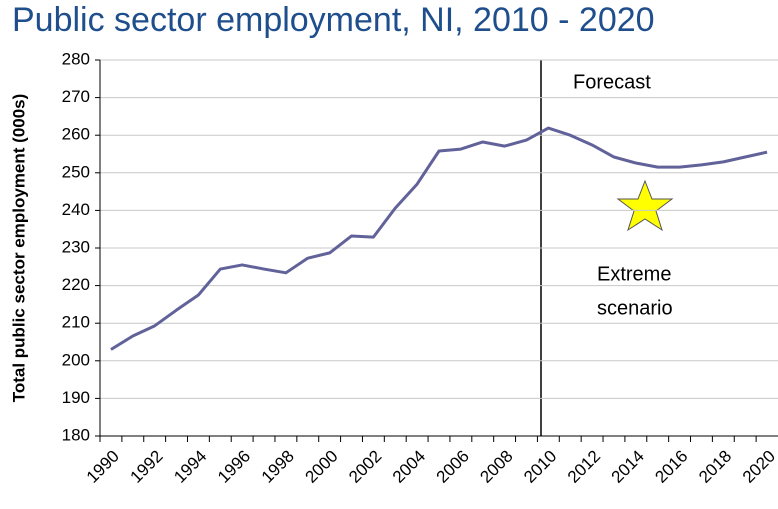 The image size is (778, 509). I want to click on annotation: Forecast, so click(612, 82).